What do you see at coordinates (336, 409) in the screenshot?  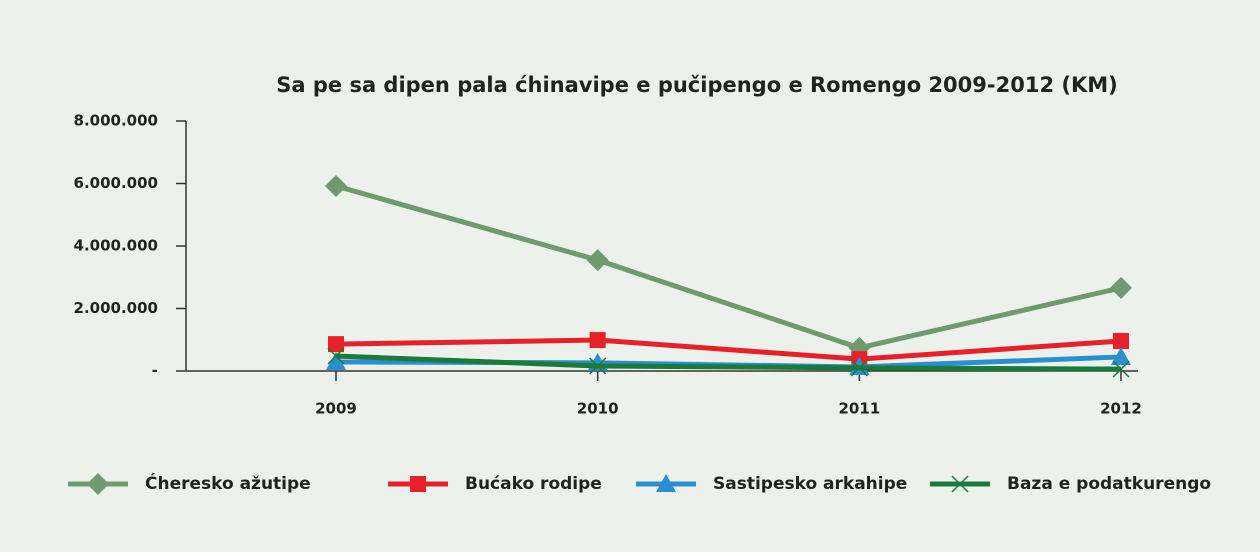 I see `x-tick-label: 2009` at bounding box center [336, 409].